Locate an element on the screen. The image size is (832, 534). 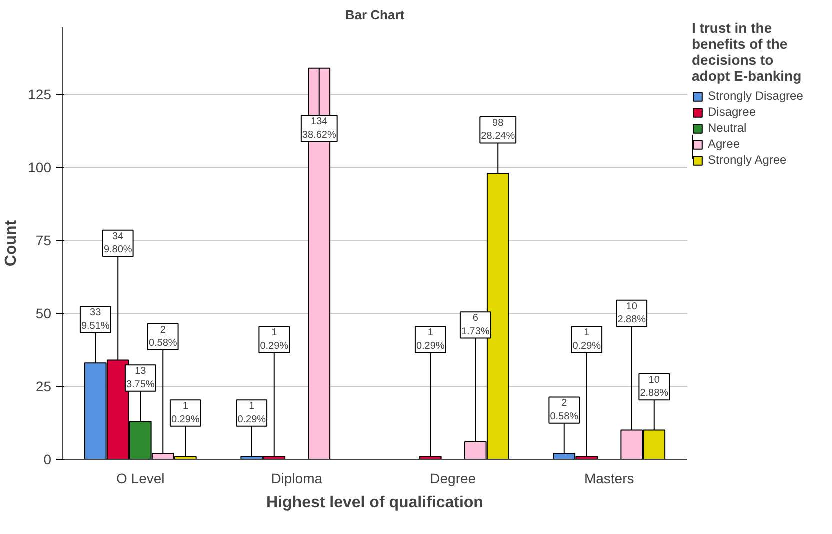
legend-label: Neutral is located at coordinates (727, 128).